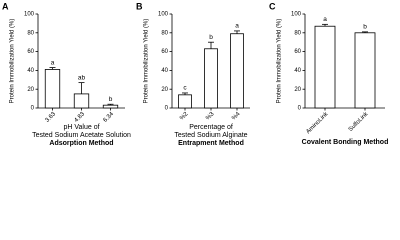 The image size is (400, 240). What do you see at coordinates (51, 117) in the screenshot?
I see `x-tick-label: 3.63` at bounding box center [51, 117].